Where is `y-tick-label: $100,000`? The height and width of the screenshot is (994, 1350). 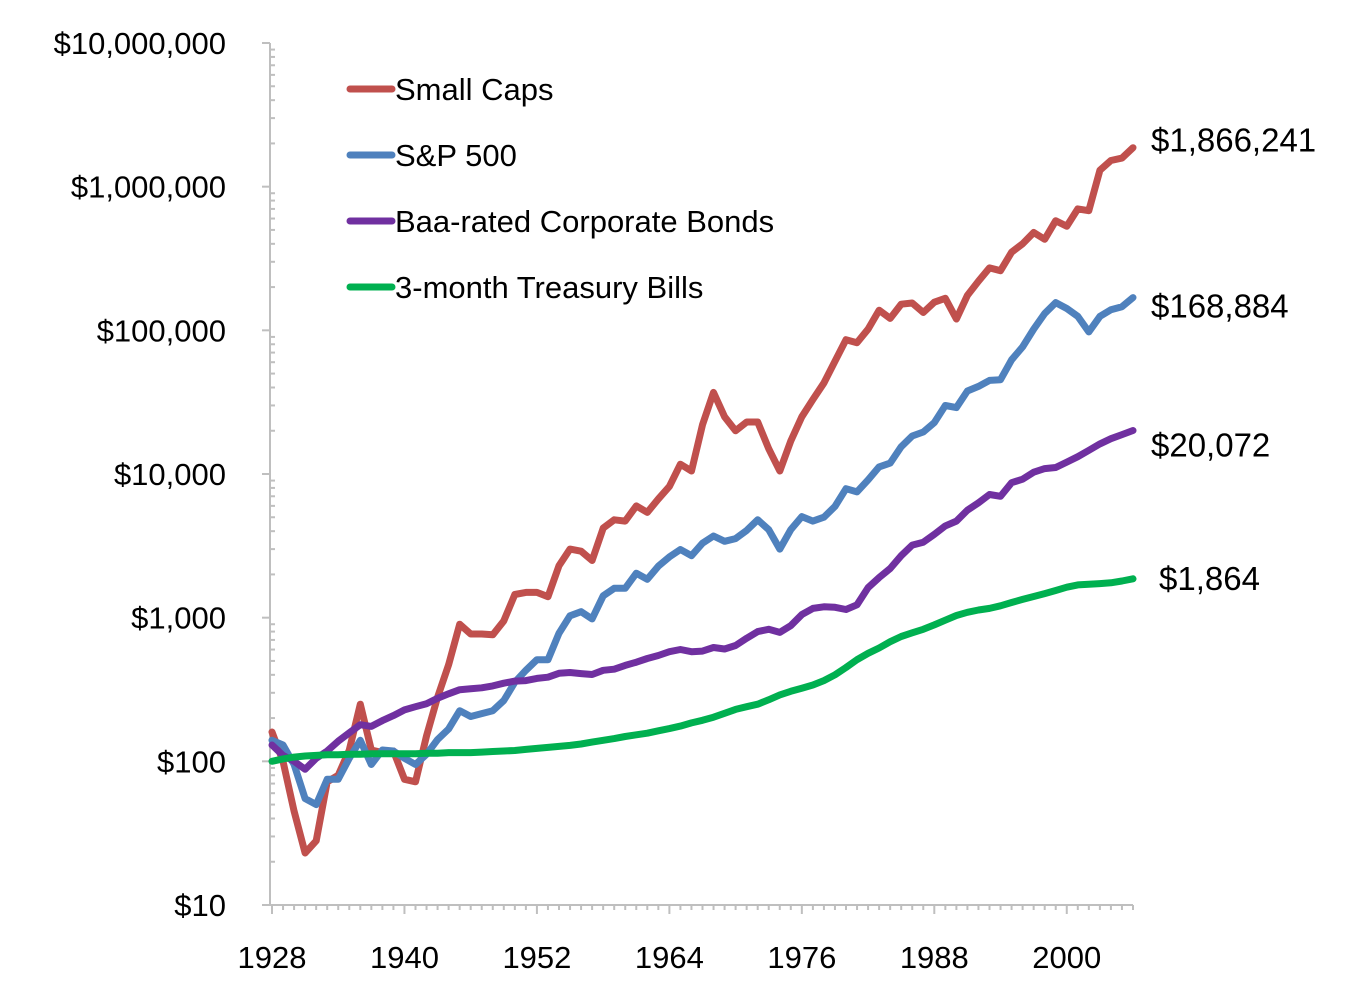
y-tick-label: $100,000 is located at coordinates (161, 330).